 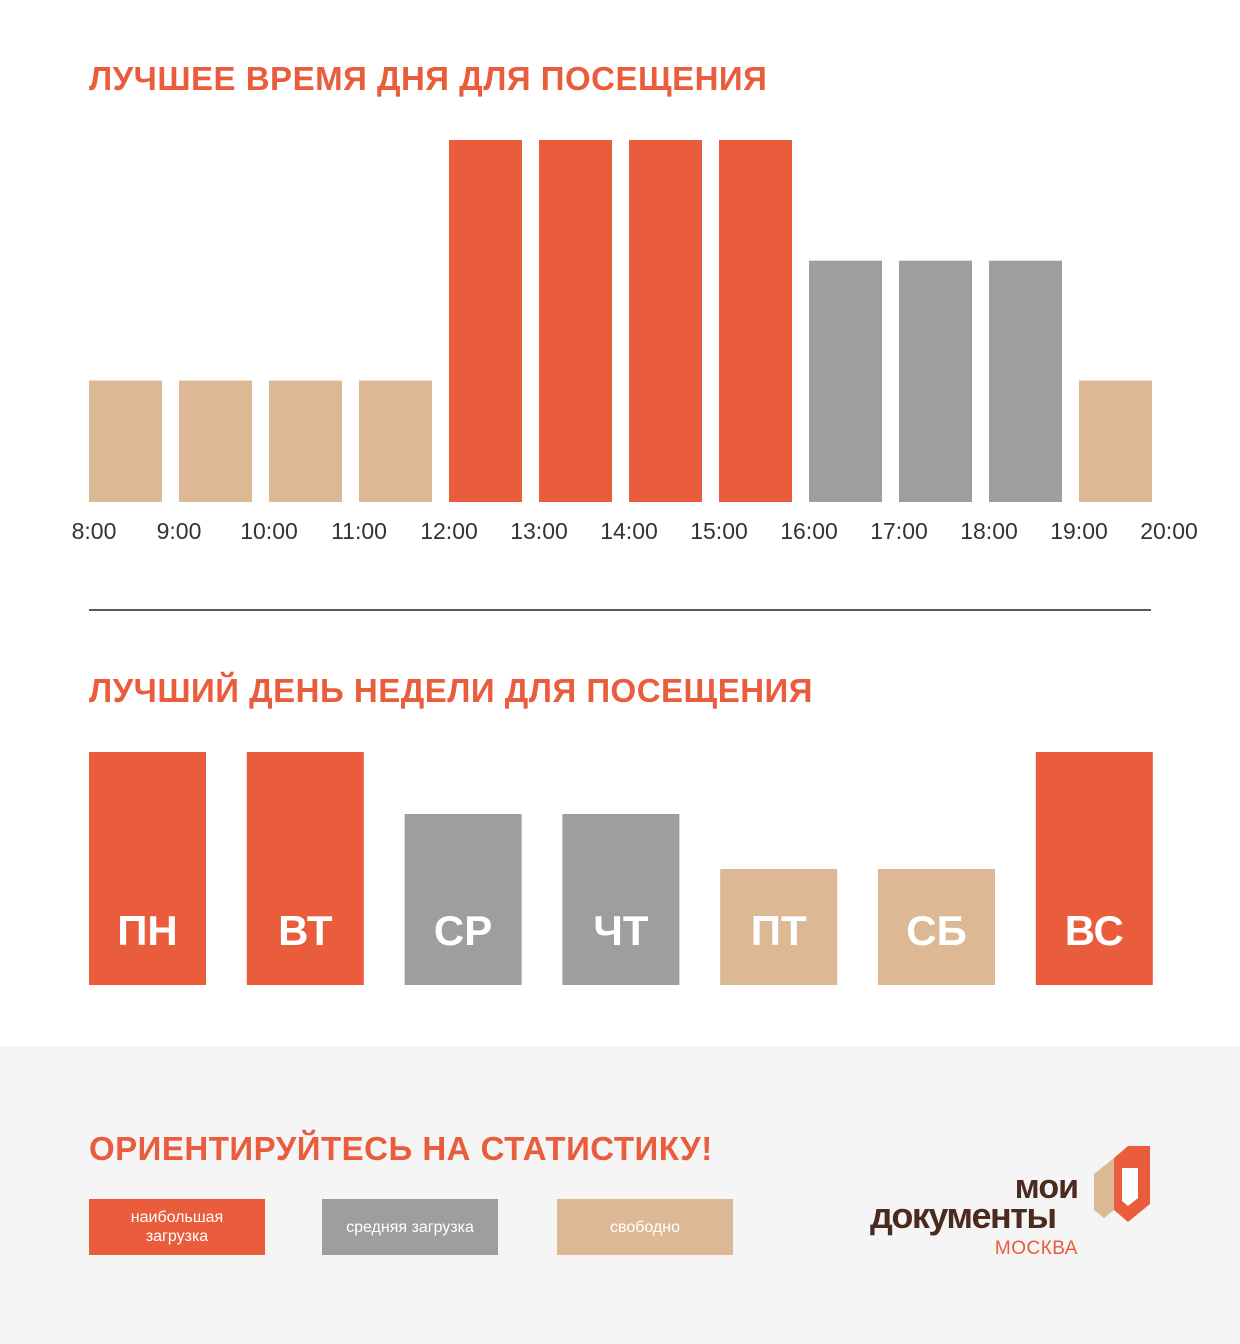 I want to click on hour-bar-1900, so click(x=1115, y=441).